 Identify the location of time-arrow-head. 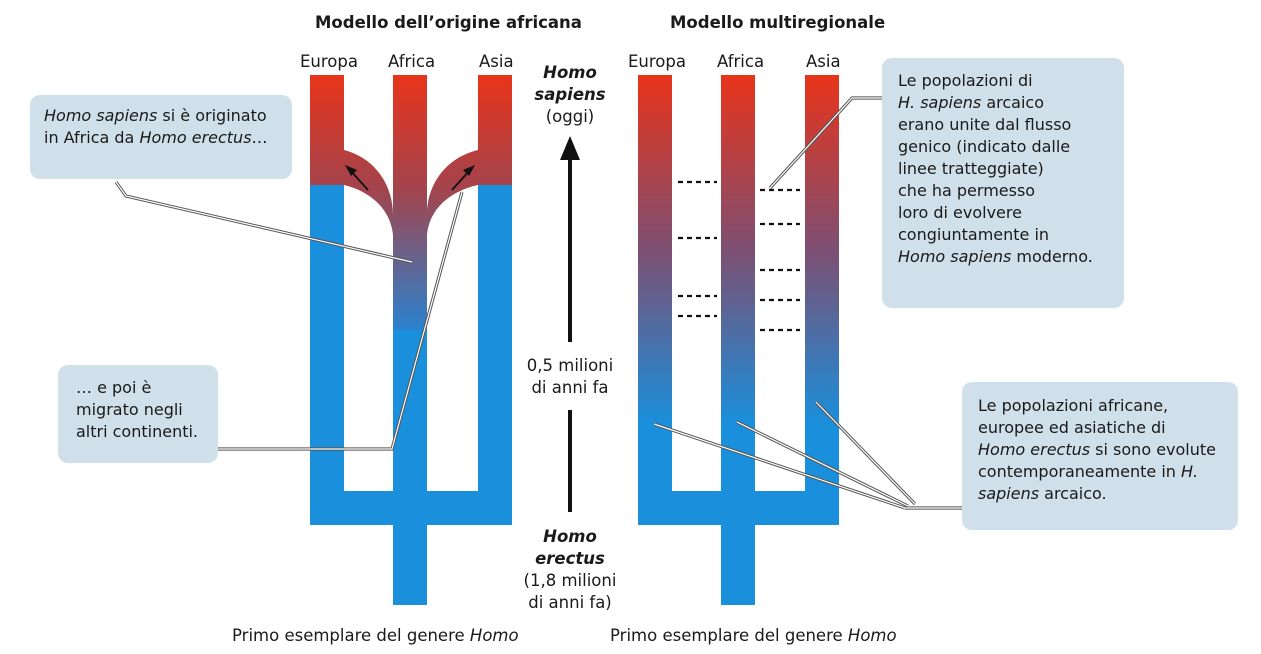
(570, 148).